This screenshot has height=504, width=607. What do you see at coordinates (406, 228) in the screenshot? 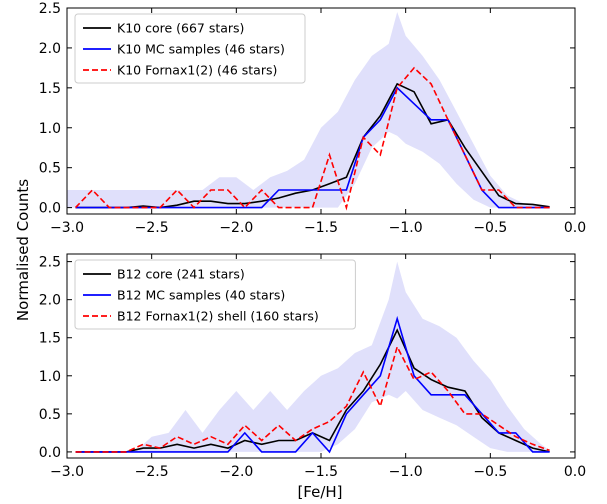
I see `top-x-tick-label: −1.0` at bounding box center [406, 228].